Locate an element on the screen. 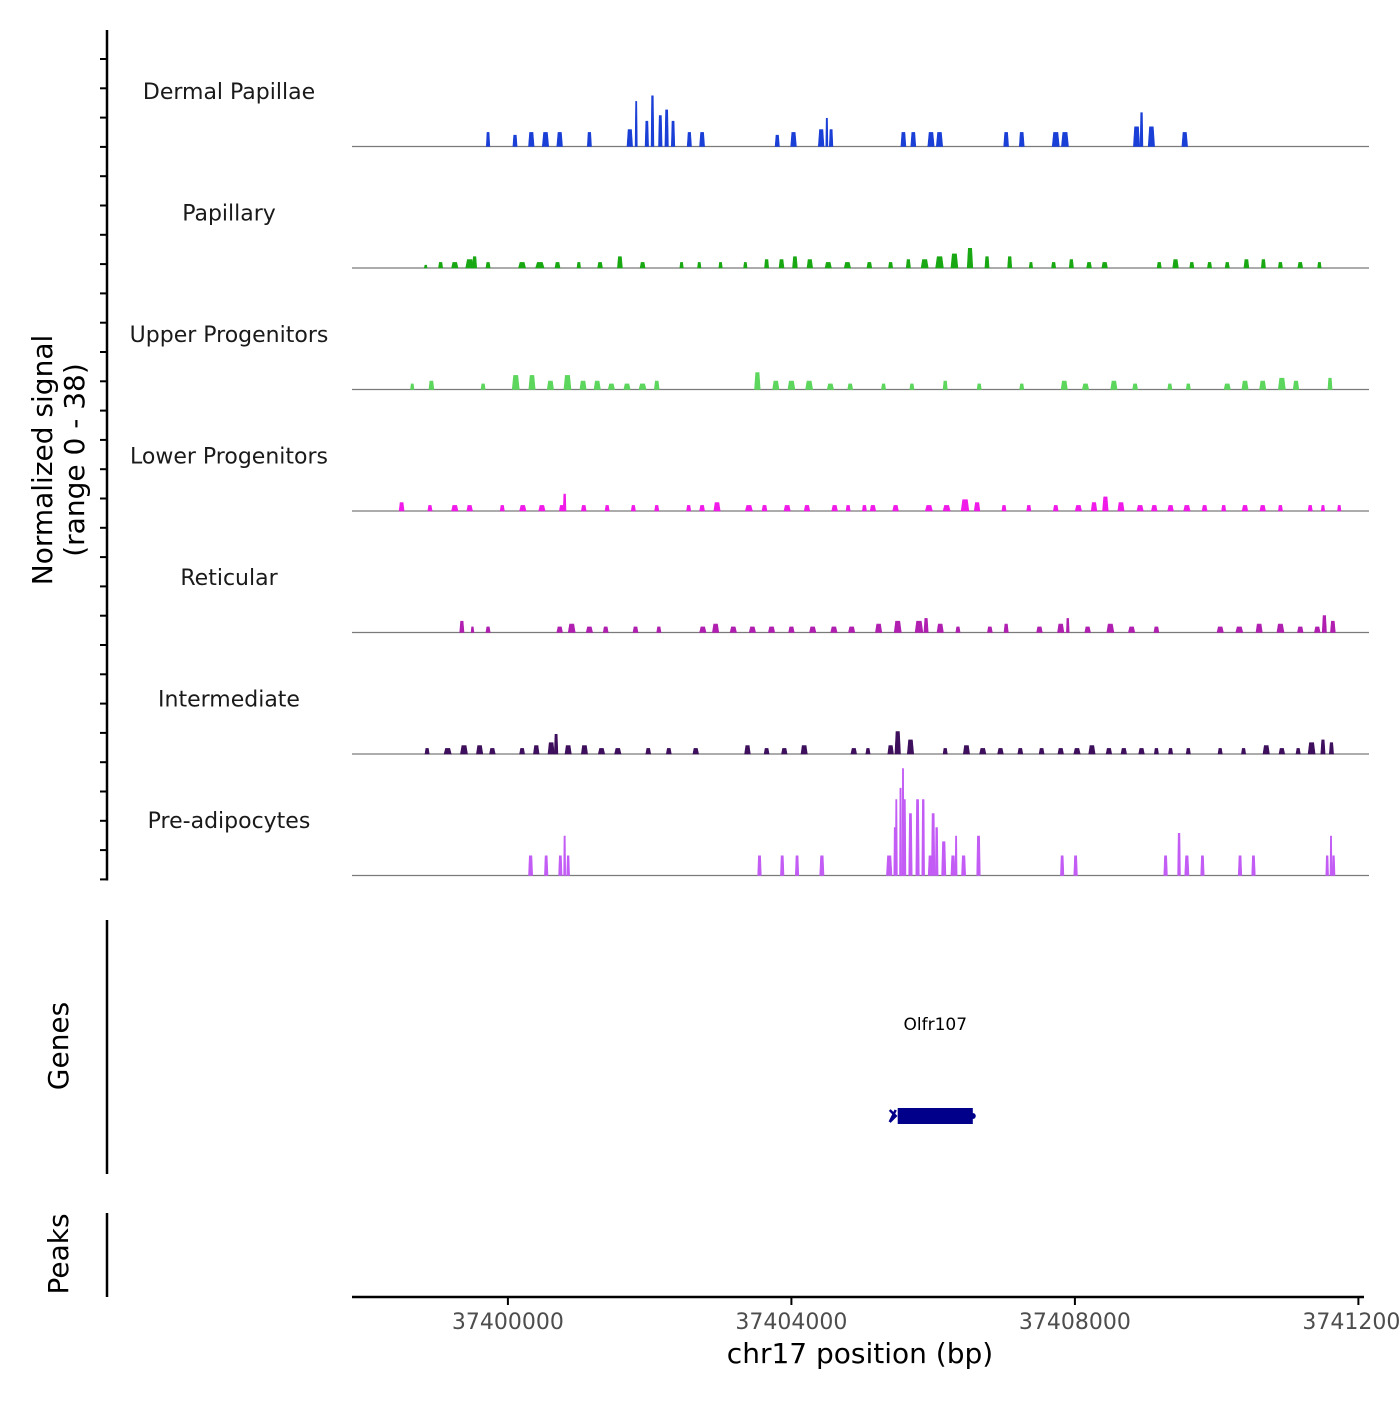  x-tick-label: 37408000 is located at coordinates (1075, 1322).